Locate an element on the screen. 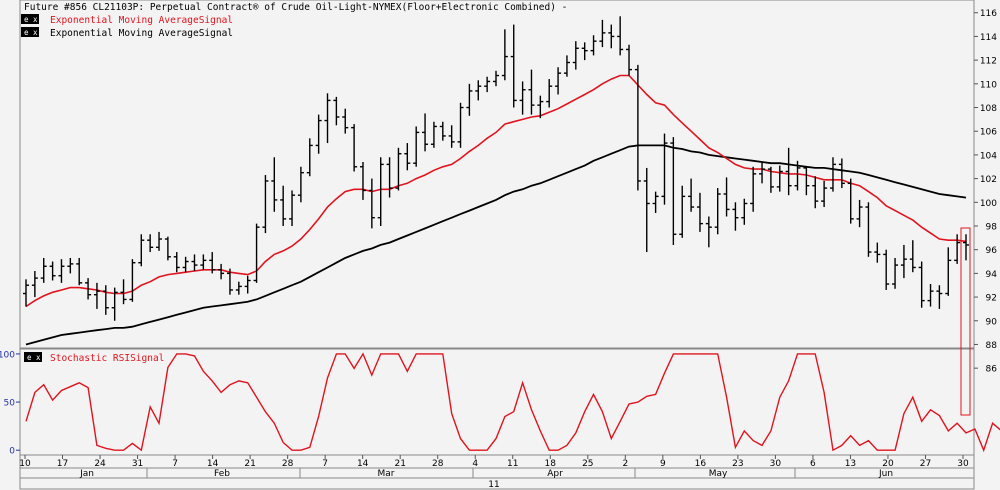 The width and height of the screenshot is (1000, 490). price-axis-label: 104 is located at coordinates (988, 156).